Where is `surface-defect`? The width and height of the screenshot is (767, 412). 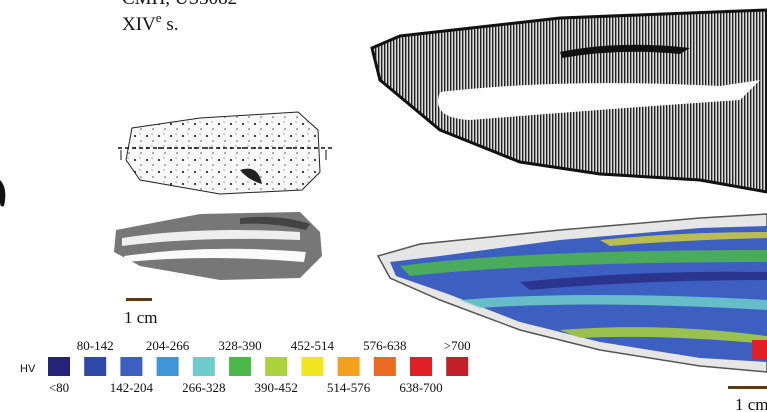
surface-defect is located at coordinates (251, 176).